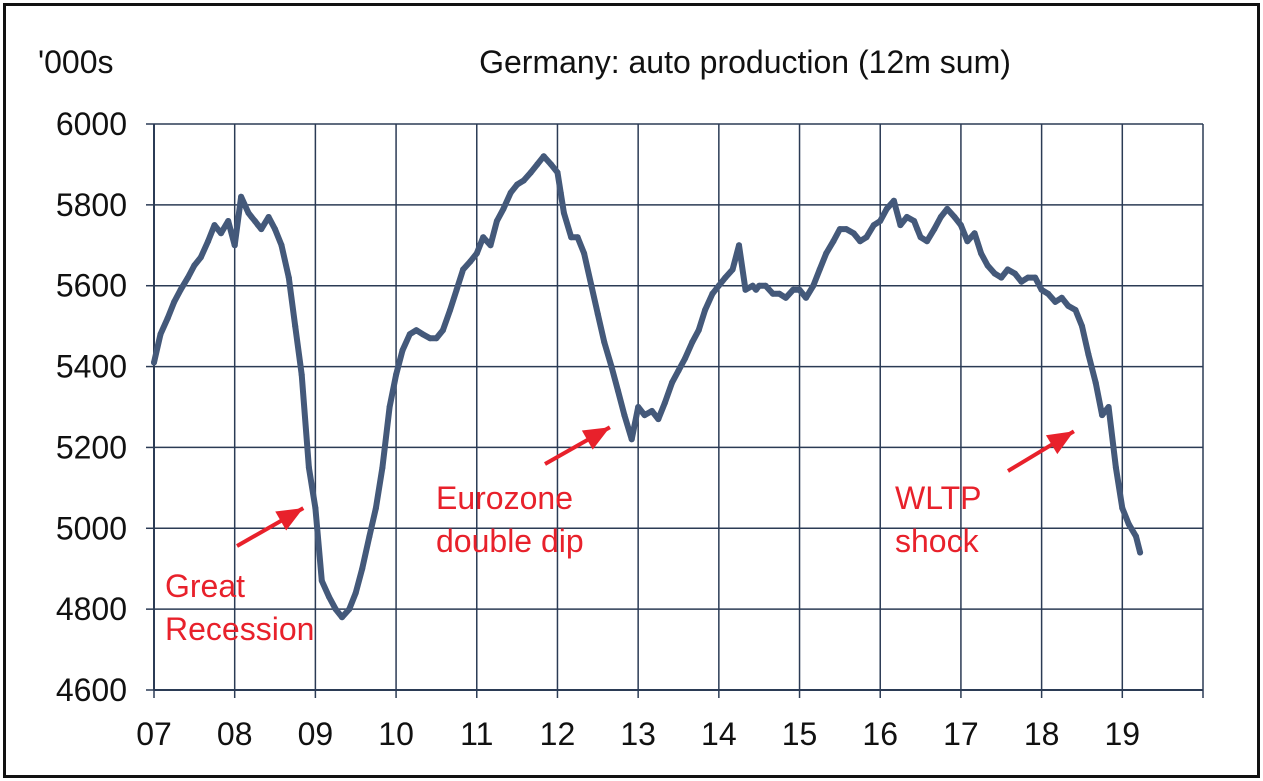  Describe the element at coordinates (91, 528) in the screenshot. I see `y-tick-label: 5000` at that location.